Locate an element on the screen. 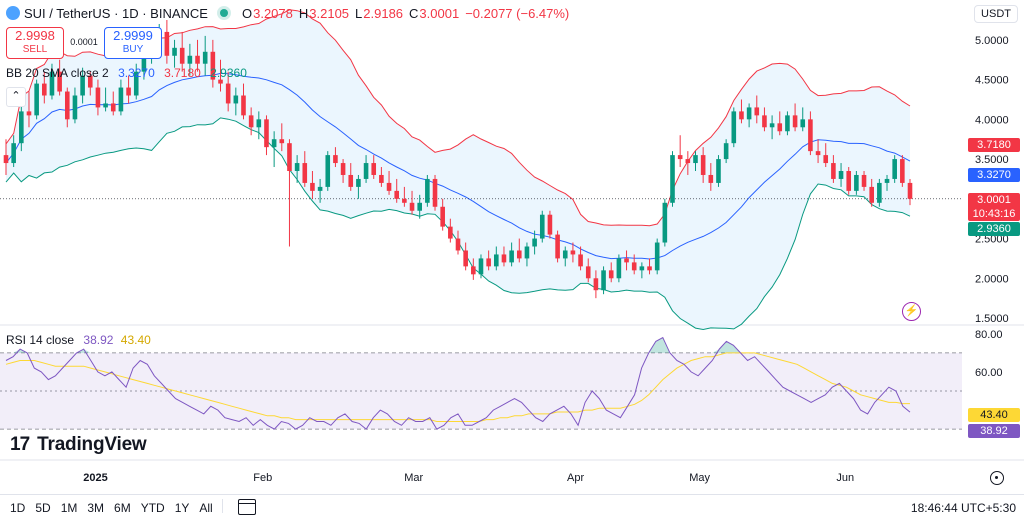 This screenshot has height=517, width=1024. symbol-title: SUI / TetherUS · 1D · BINANCE is located at coordinates (116, 13).